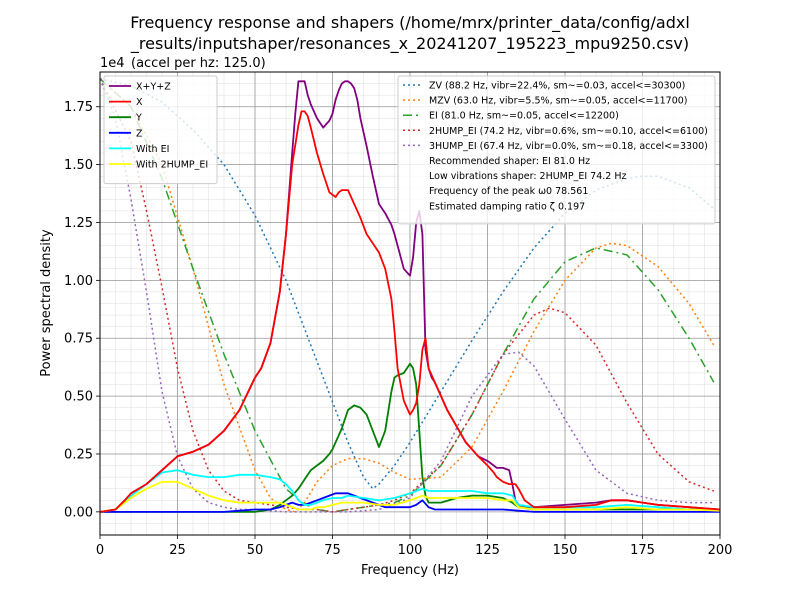 The width and height of the screenshot is (800, 600). Describe the element at coordinates (332, 550) in the screenshot. I see `x-tick-label: 75` at that location.